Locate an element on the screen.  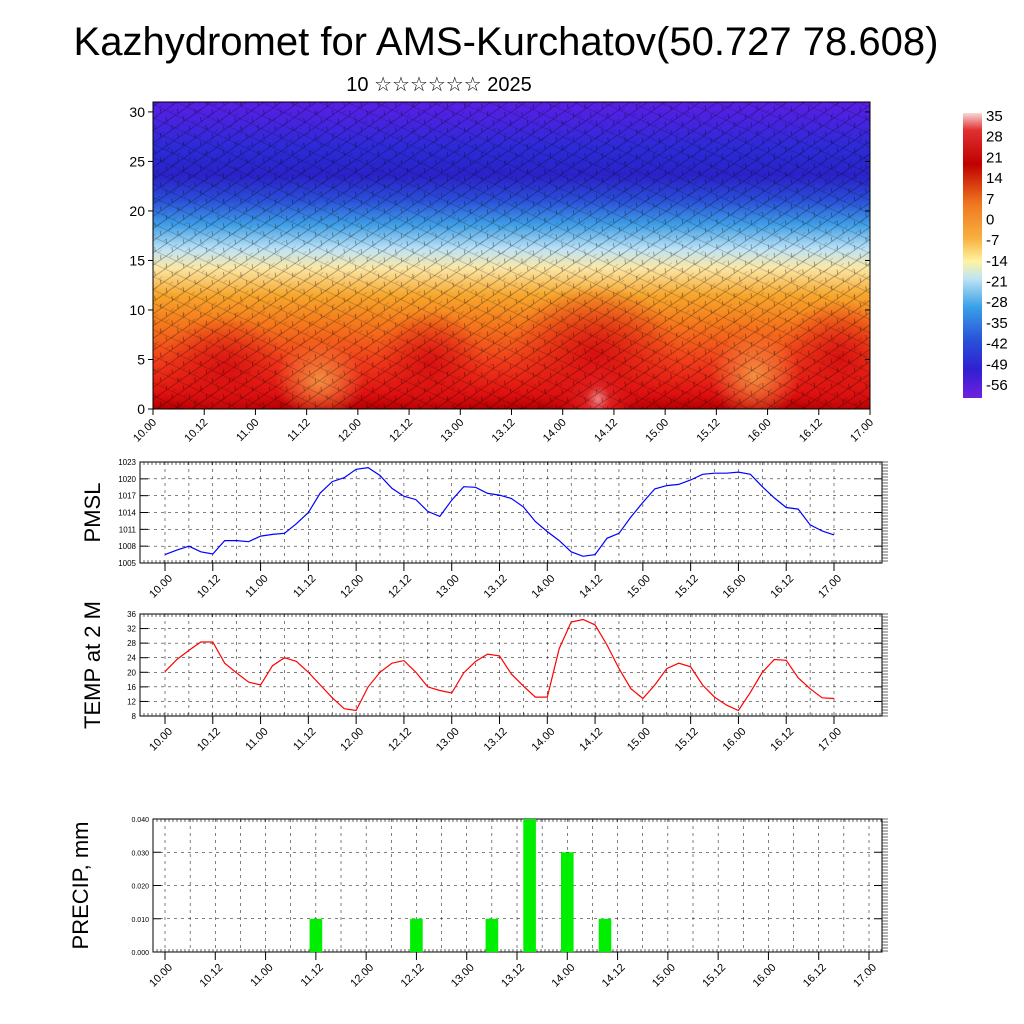
y-tick-label: 0 is located at coordinates (141, 409).